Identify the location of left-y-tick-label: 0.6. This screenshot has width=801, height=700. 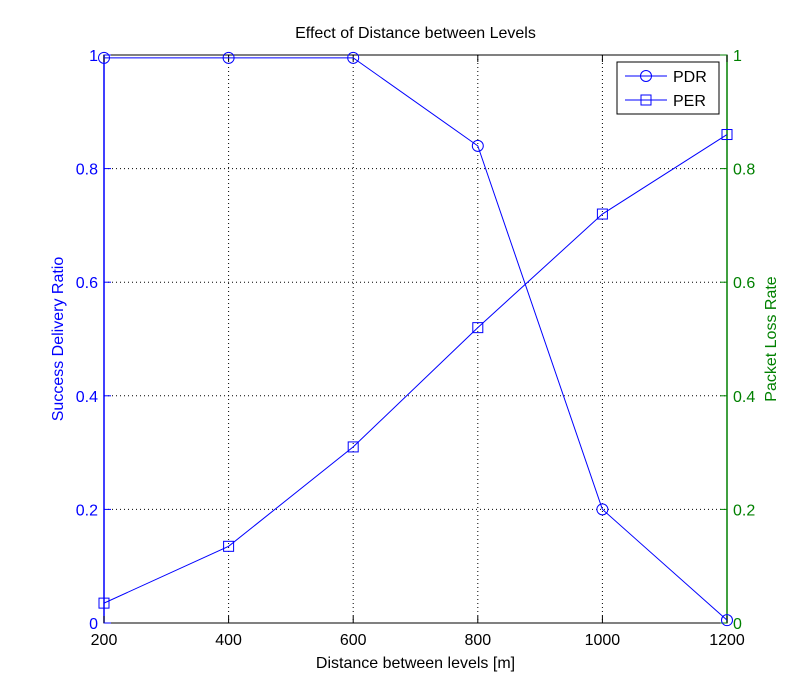
(87, 283).